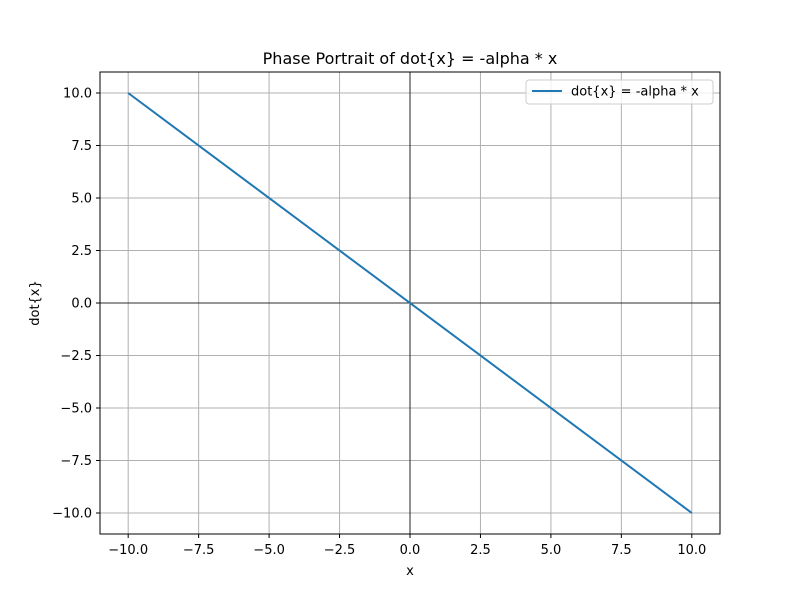 The height and width of the screenshot is (600, 800). I want to click on y-tick-label-5: 2.5, so click(81, 251).